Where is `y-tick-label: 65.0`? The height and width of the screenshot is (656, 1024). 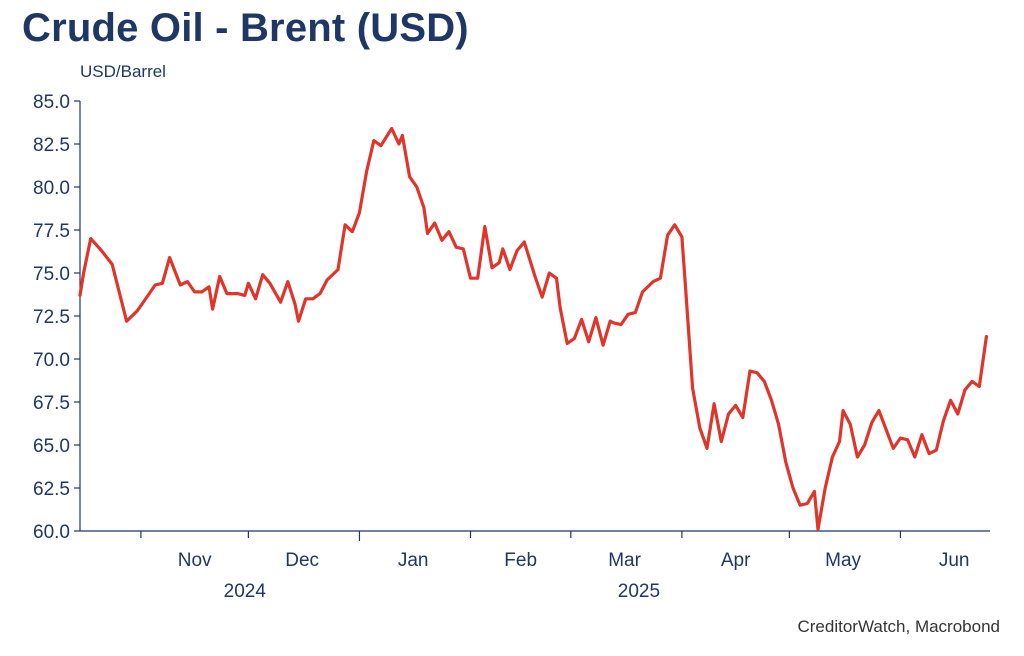
y-tick-label: 65.0 is located at coordinates (51, 446).